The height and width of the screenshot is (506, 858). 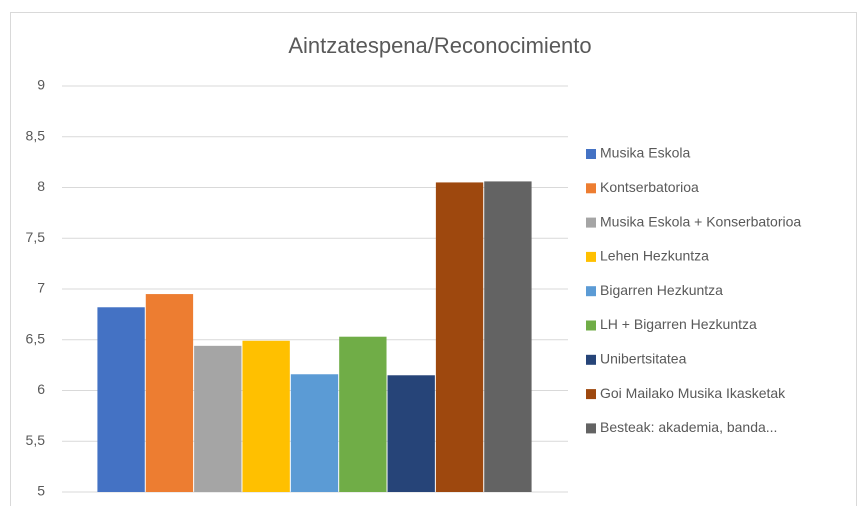 I want to click on y-tick-label: 8,5, so click(x=36, y=135).